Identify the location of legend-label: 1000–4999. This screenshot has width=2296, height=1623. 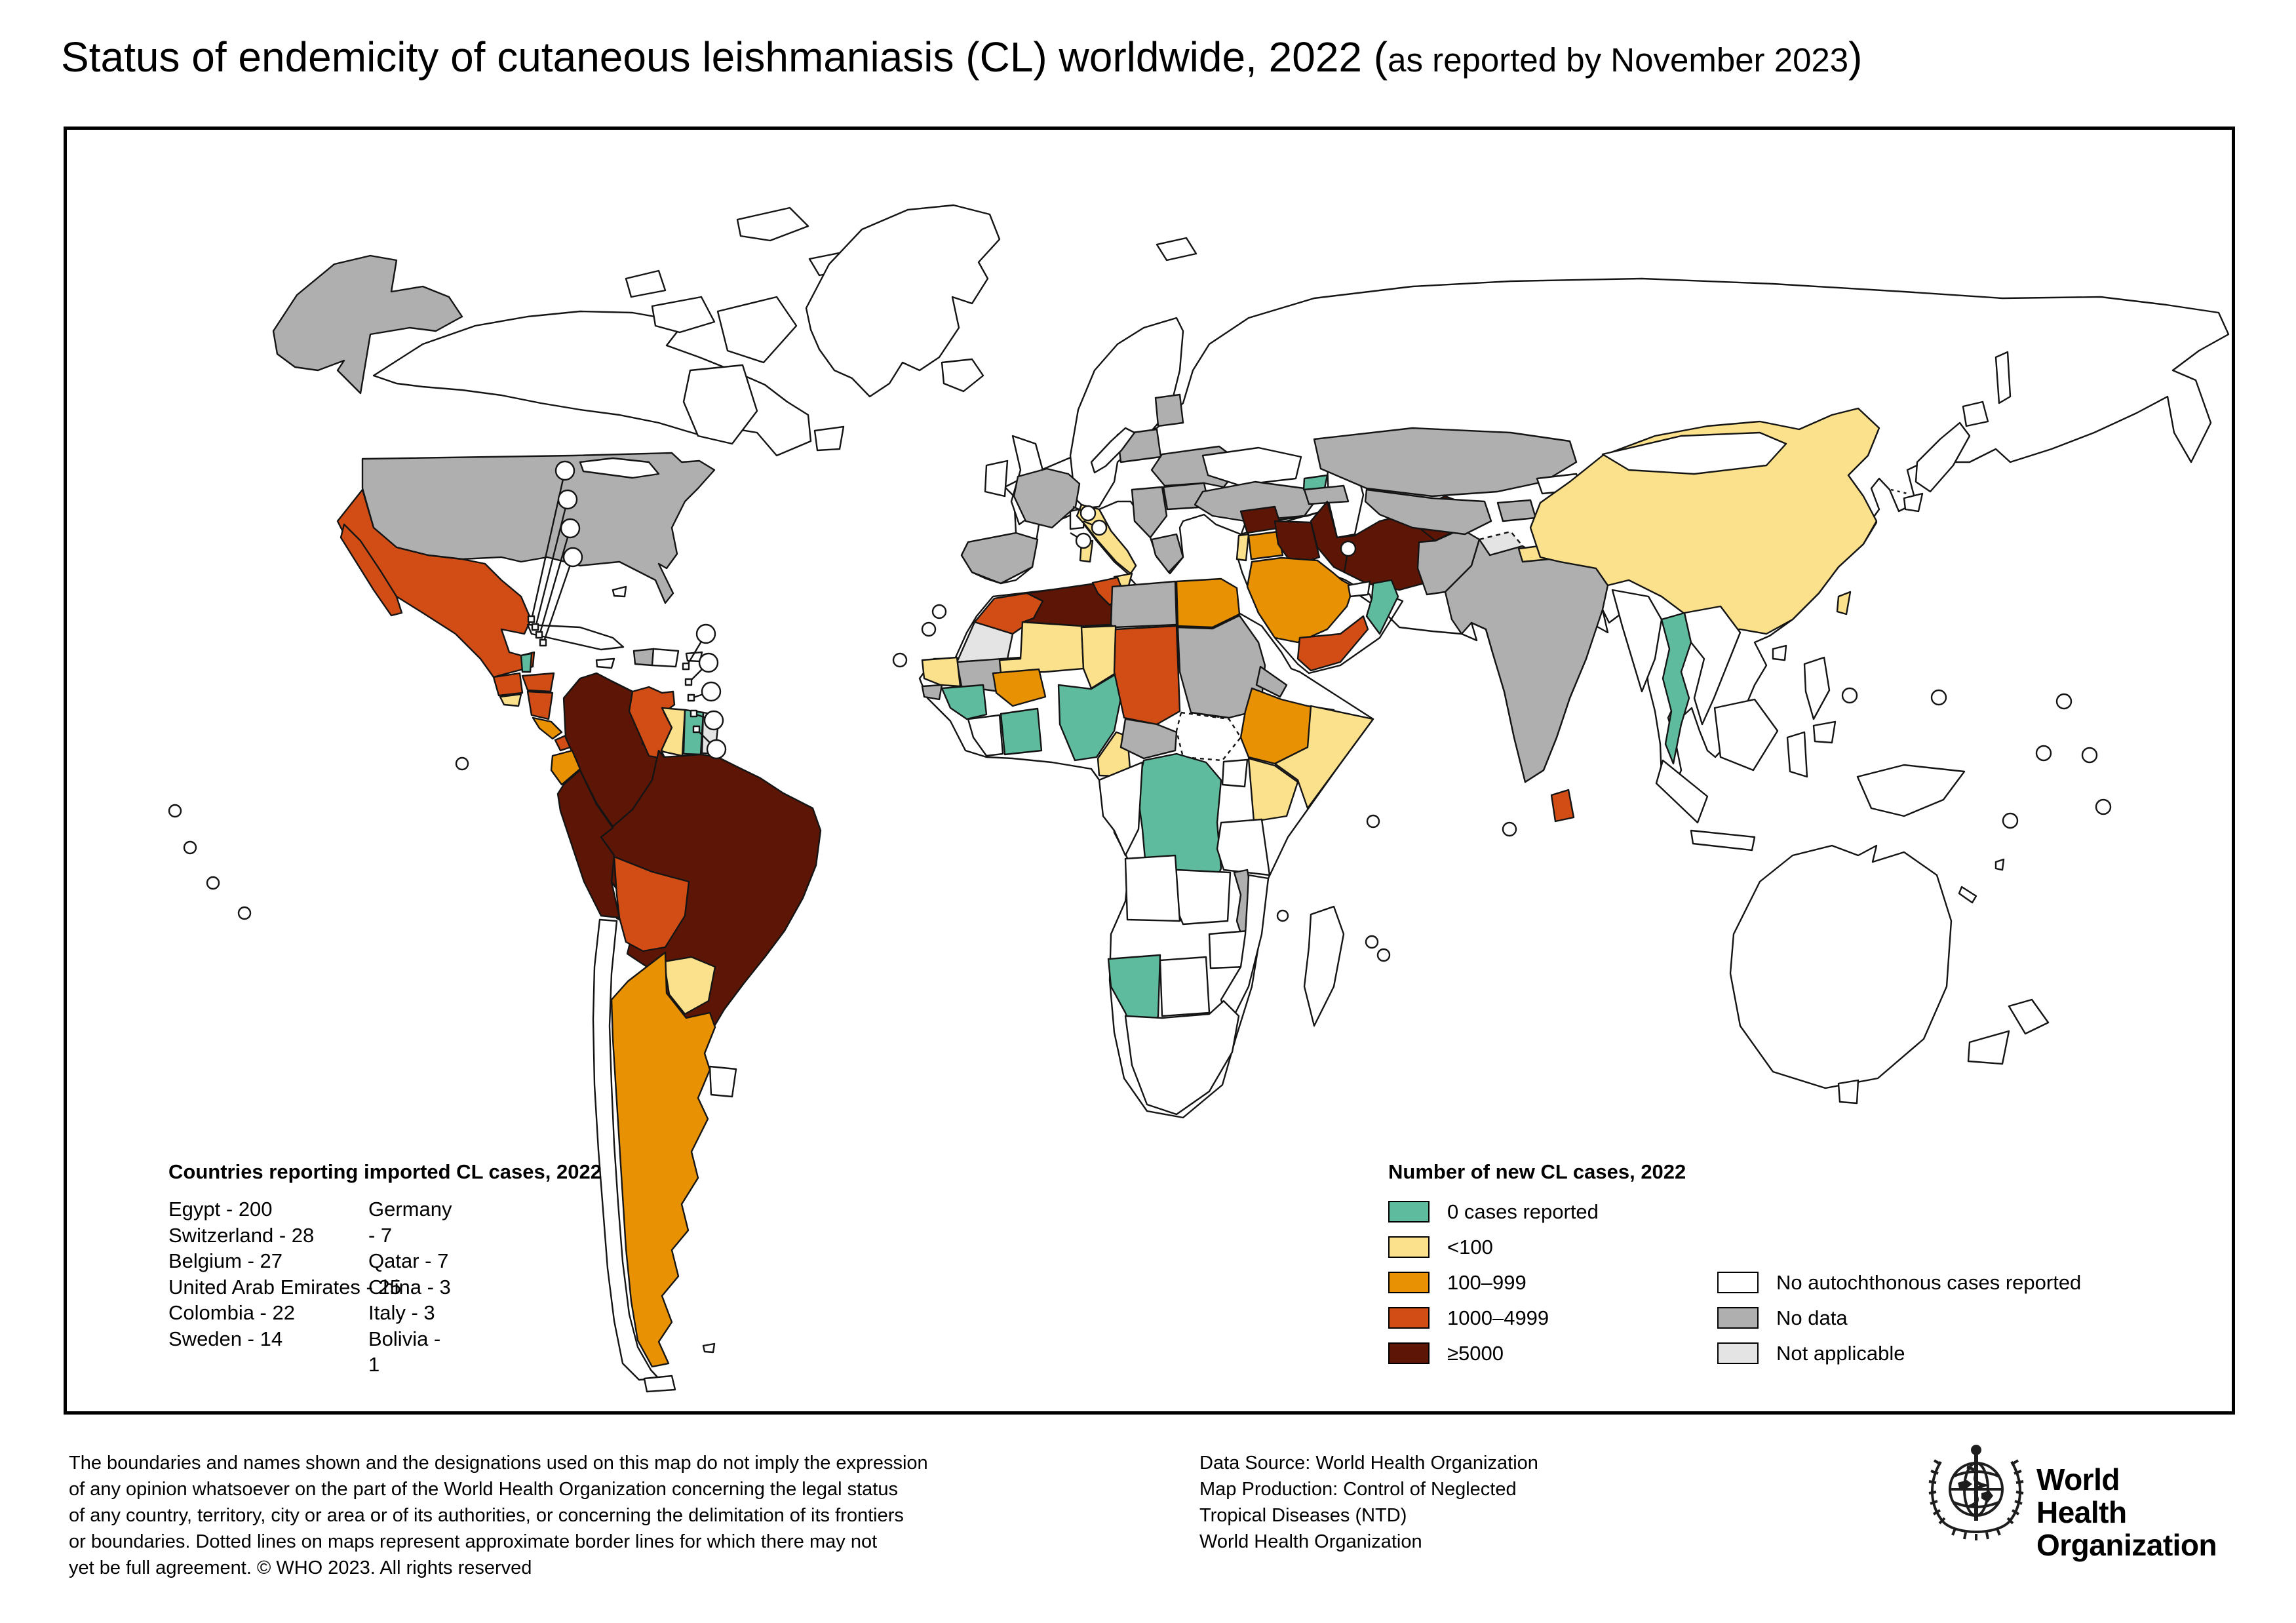
(1498, 1317).